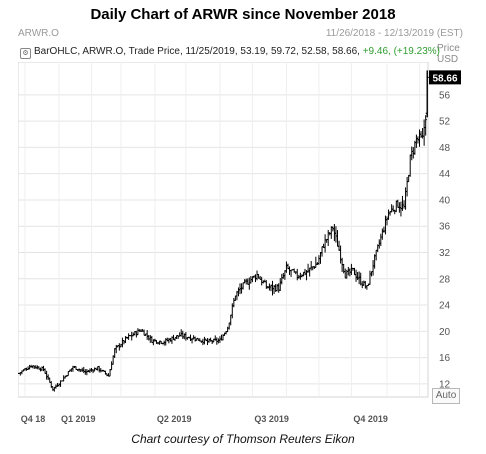  Describe the element at coordinates (448, 48) in the screenshot. I see `price-axis-label: Price` at that location.